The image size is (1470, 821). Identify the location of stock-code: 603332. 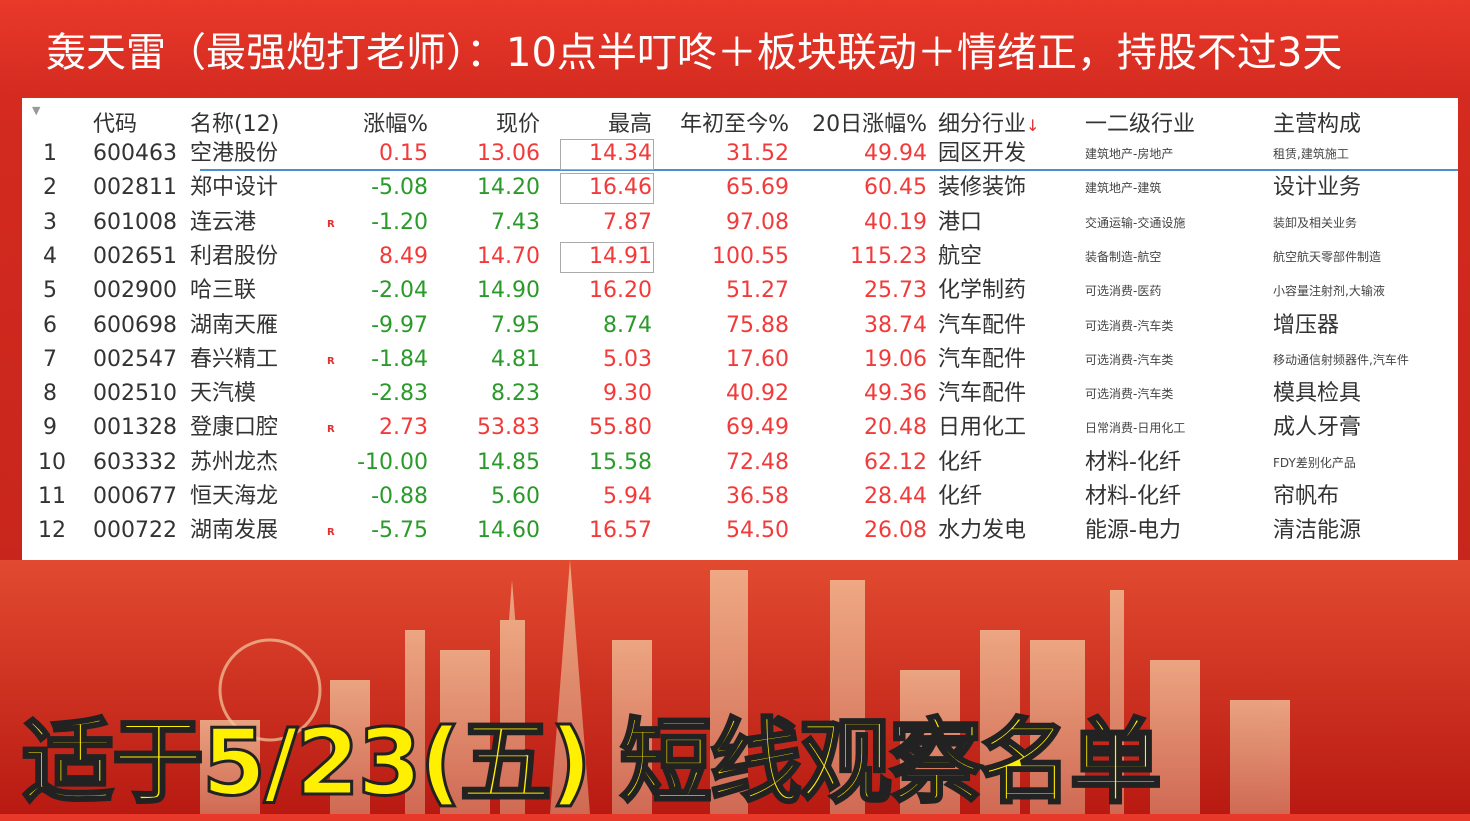
(135, 462).